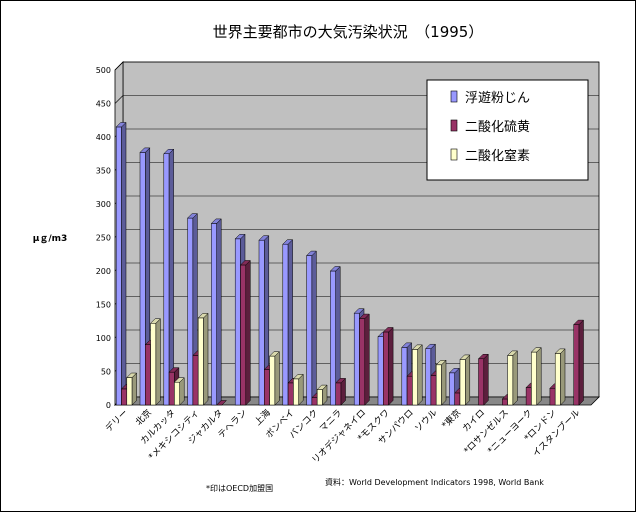  I want to click on x-tick-label: 北京, so click(143, 417).